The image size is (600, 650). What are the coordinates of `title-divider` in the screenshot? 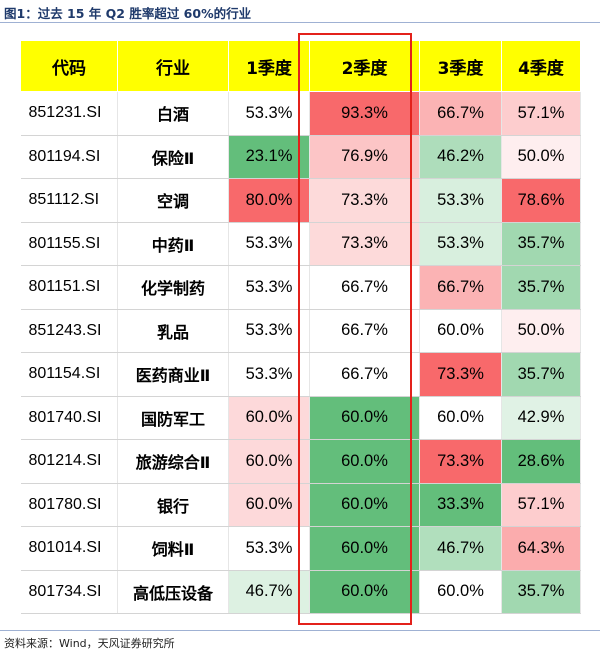 It's located at (300, 22).